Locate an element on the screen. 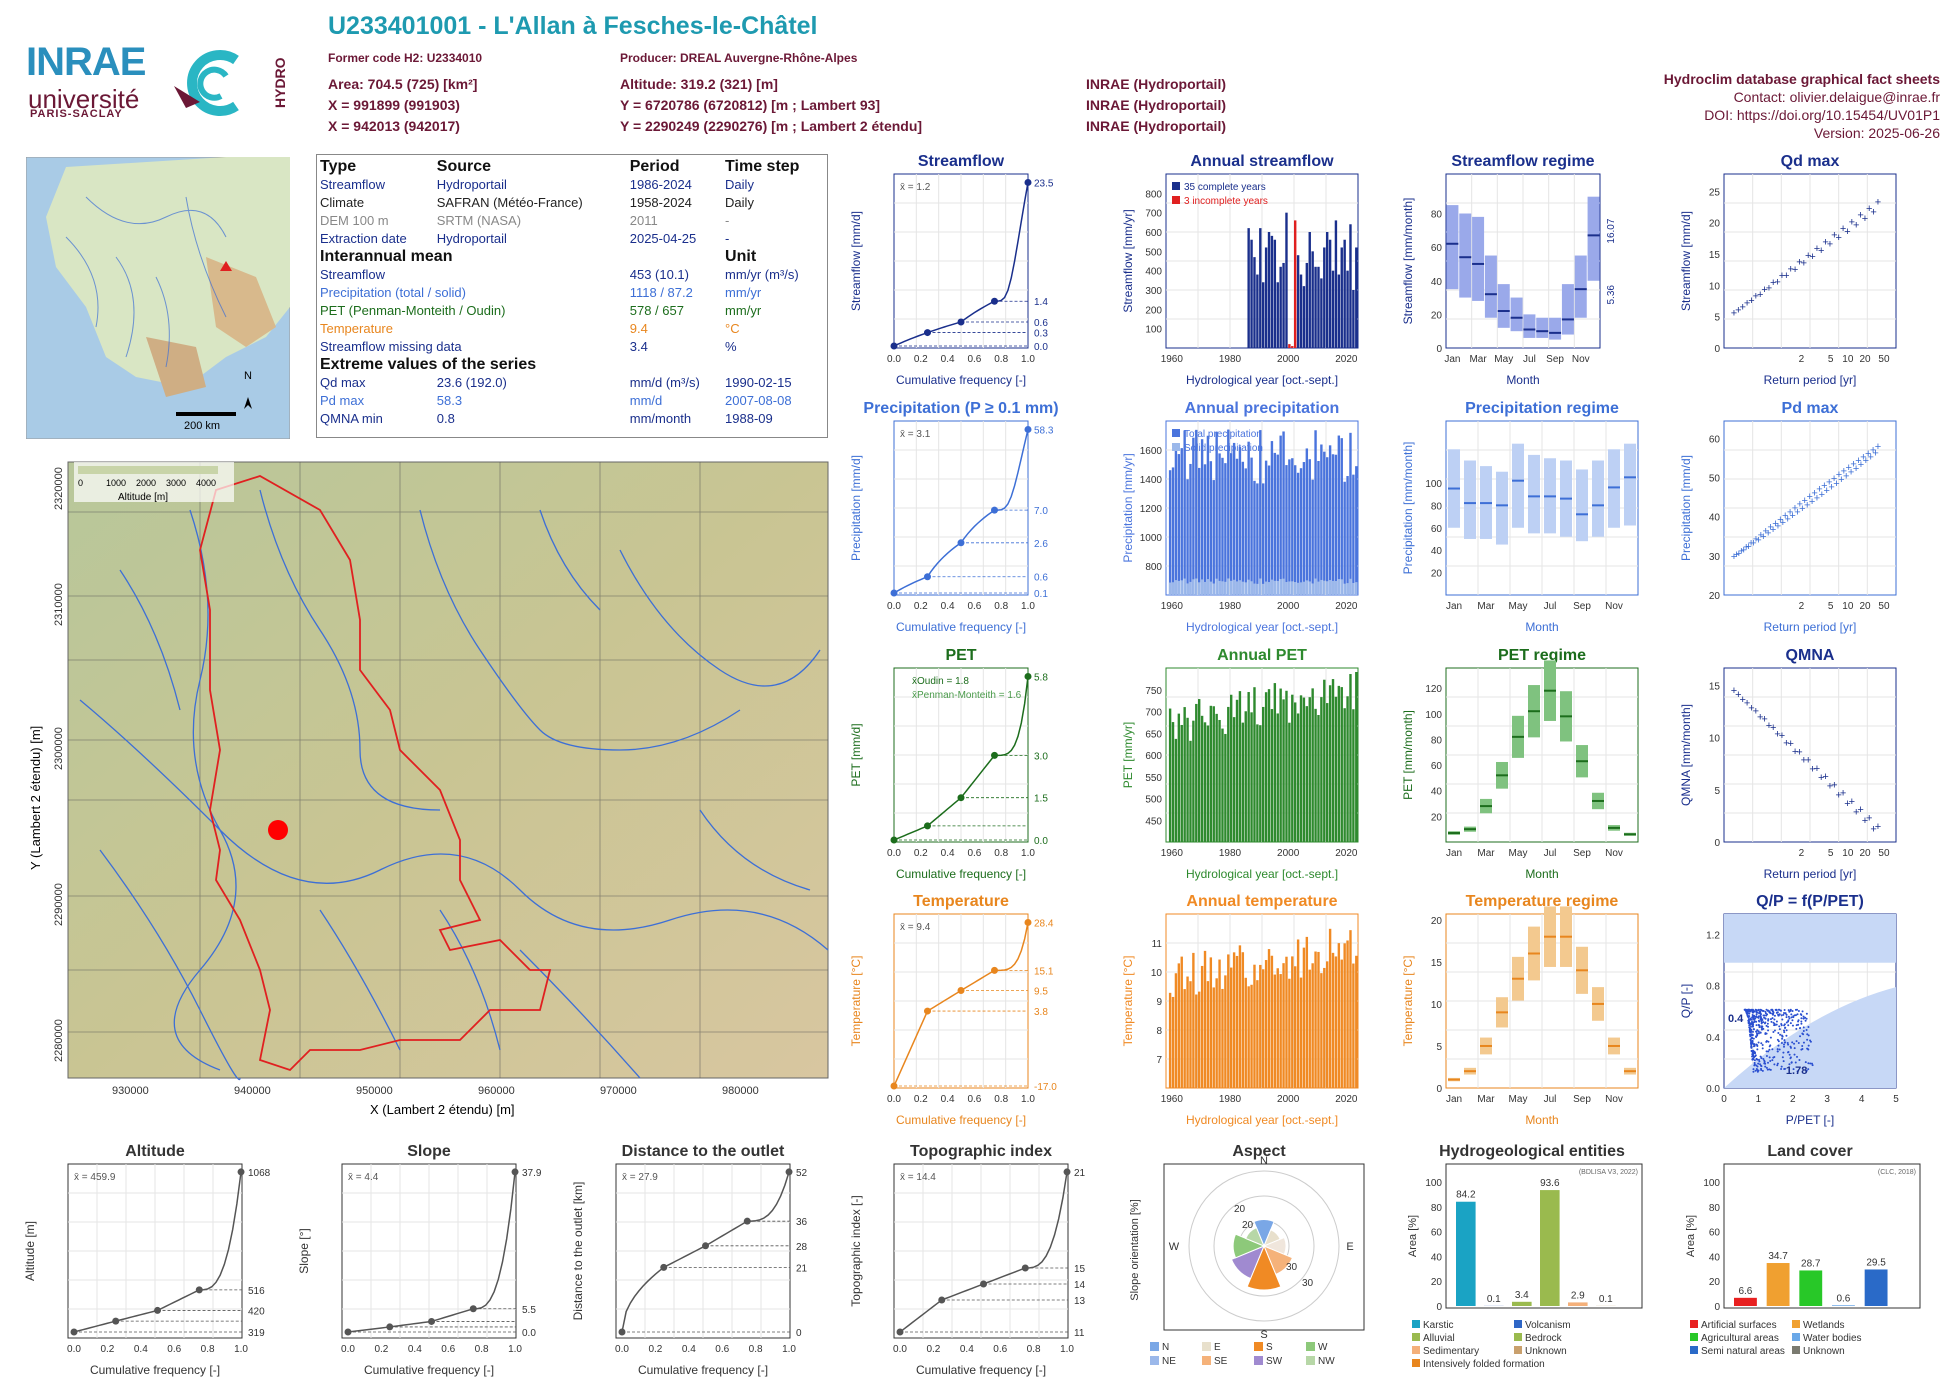 The height and width of the screenshot is (1386, 1960). doi-link: DOI: https://doi.org/10.15454/UV01P1 is located at coordinates (1822, 115).